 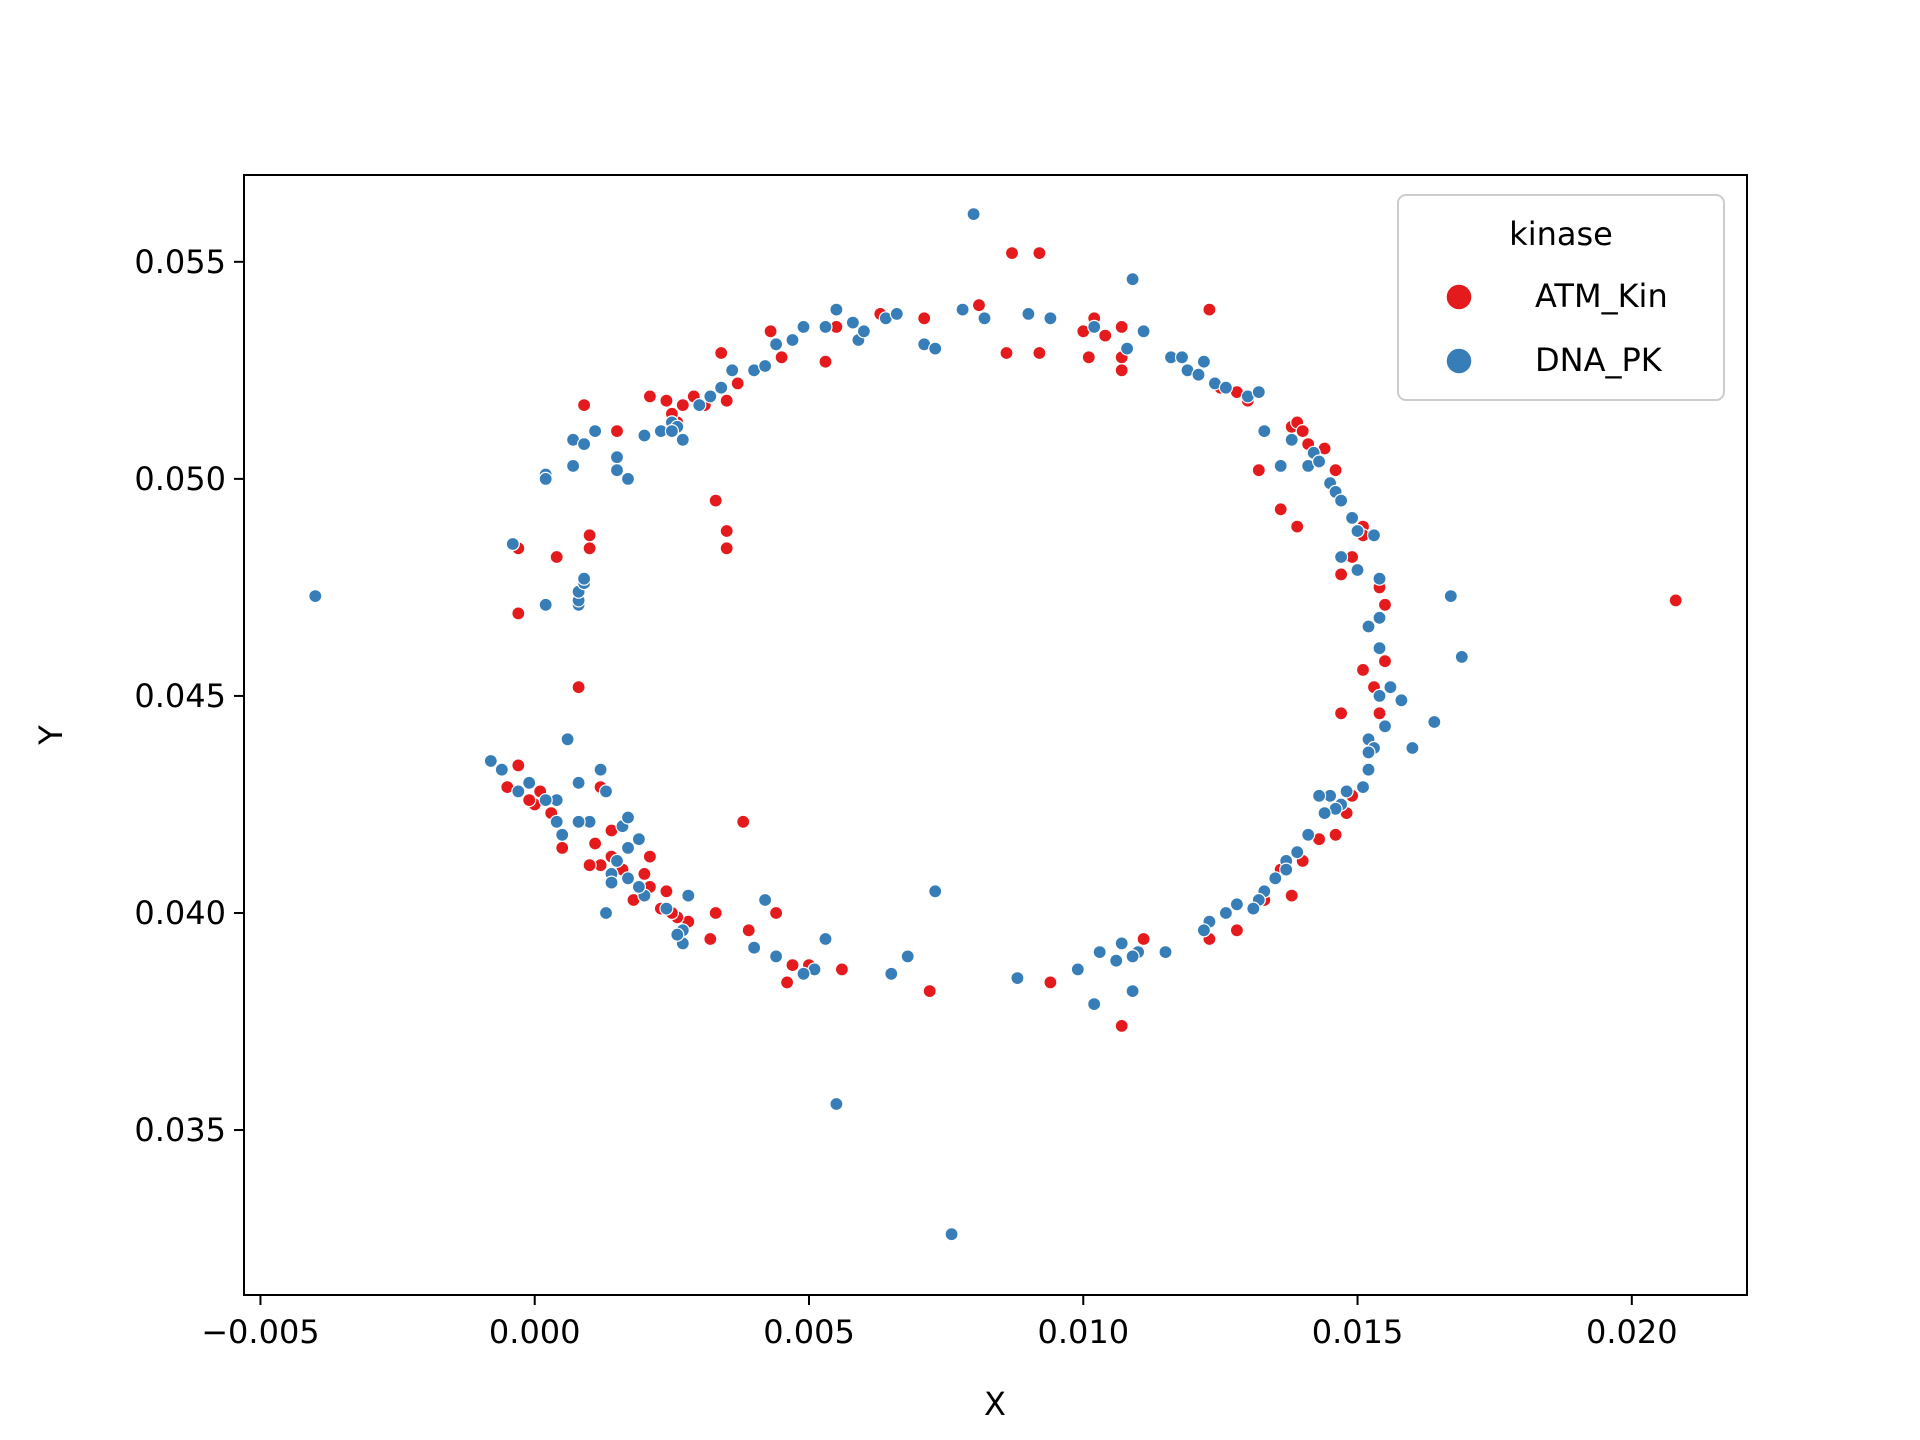 What do you see at coordinates (180, 479) in the screenshot?
I see `y-tick-label: 0.050` at bounding box center [180, 479].